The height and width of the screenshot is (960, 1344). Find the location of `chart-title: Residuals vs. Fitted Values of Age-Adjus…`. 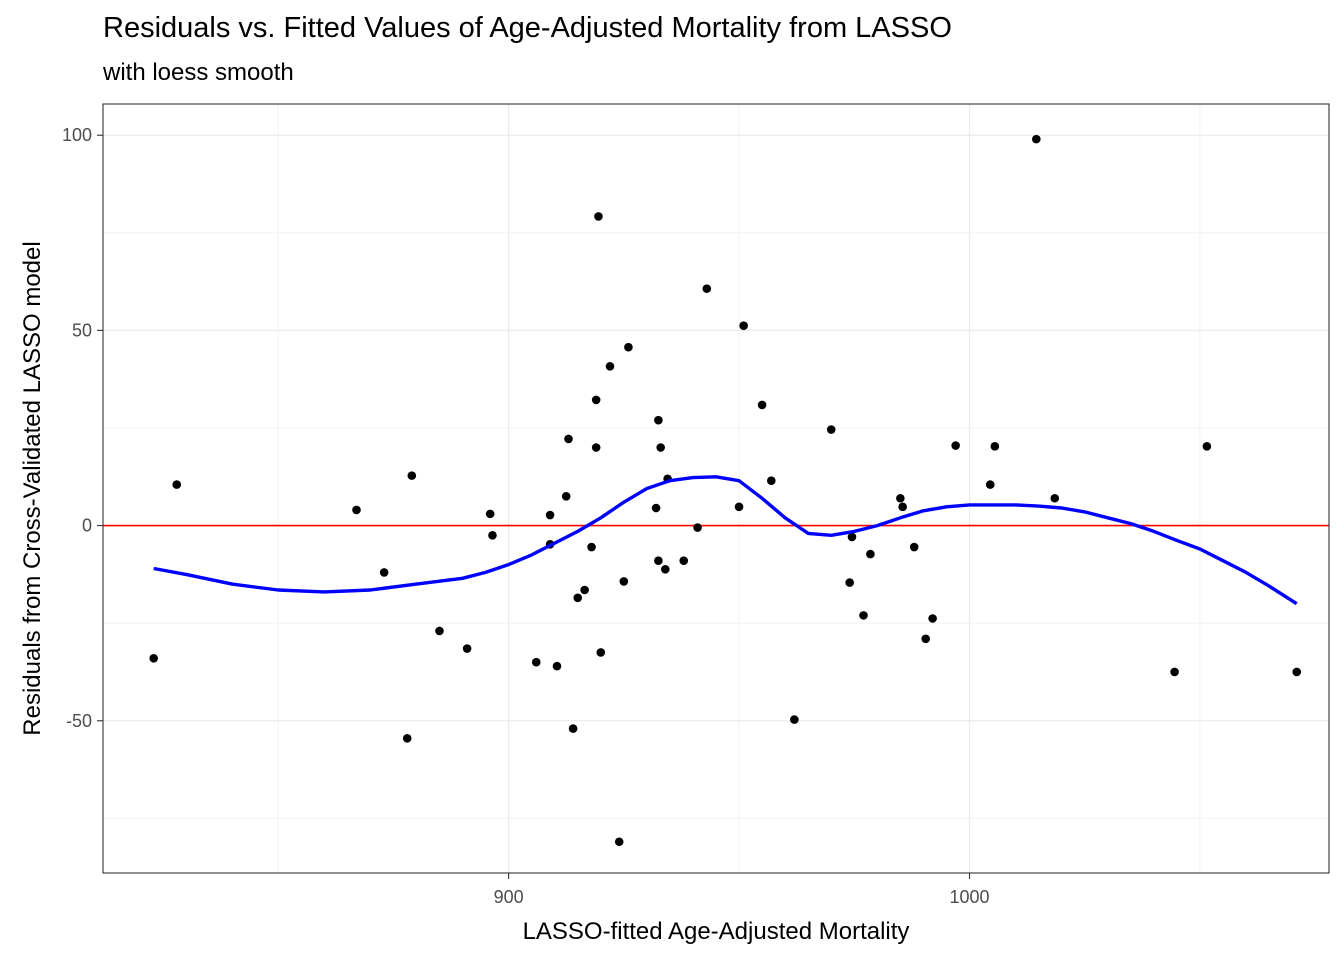

chart-title: Residuals vs. Fitted Values of Age-Adjus… is located at coordinates (527, 28).